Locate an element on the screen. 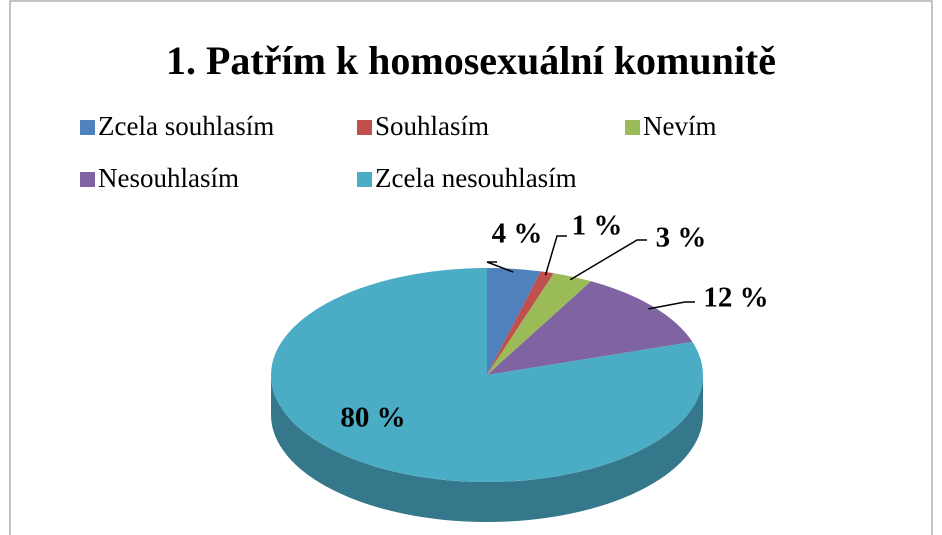  data-label: 80 % is located at coordinates (372, 418).